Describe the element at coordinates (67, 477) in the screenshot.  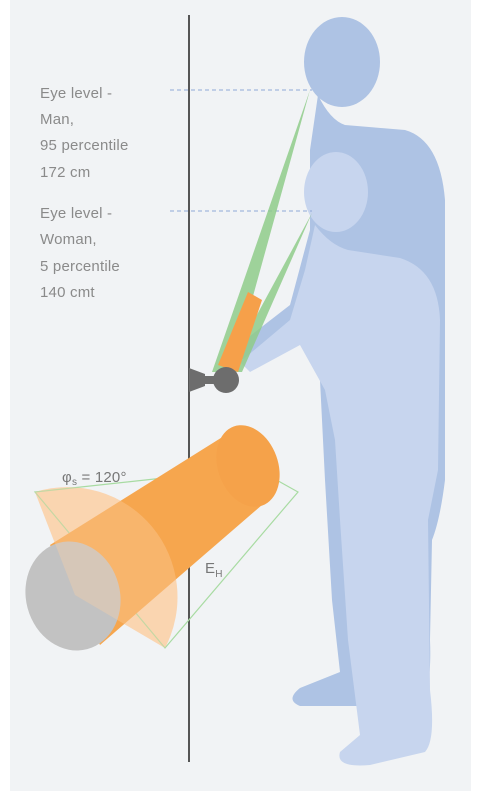
I see `angle-symbol: φ` at that location.